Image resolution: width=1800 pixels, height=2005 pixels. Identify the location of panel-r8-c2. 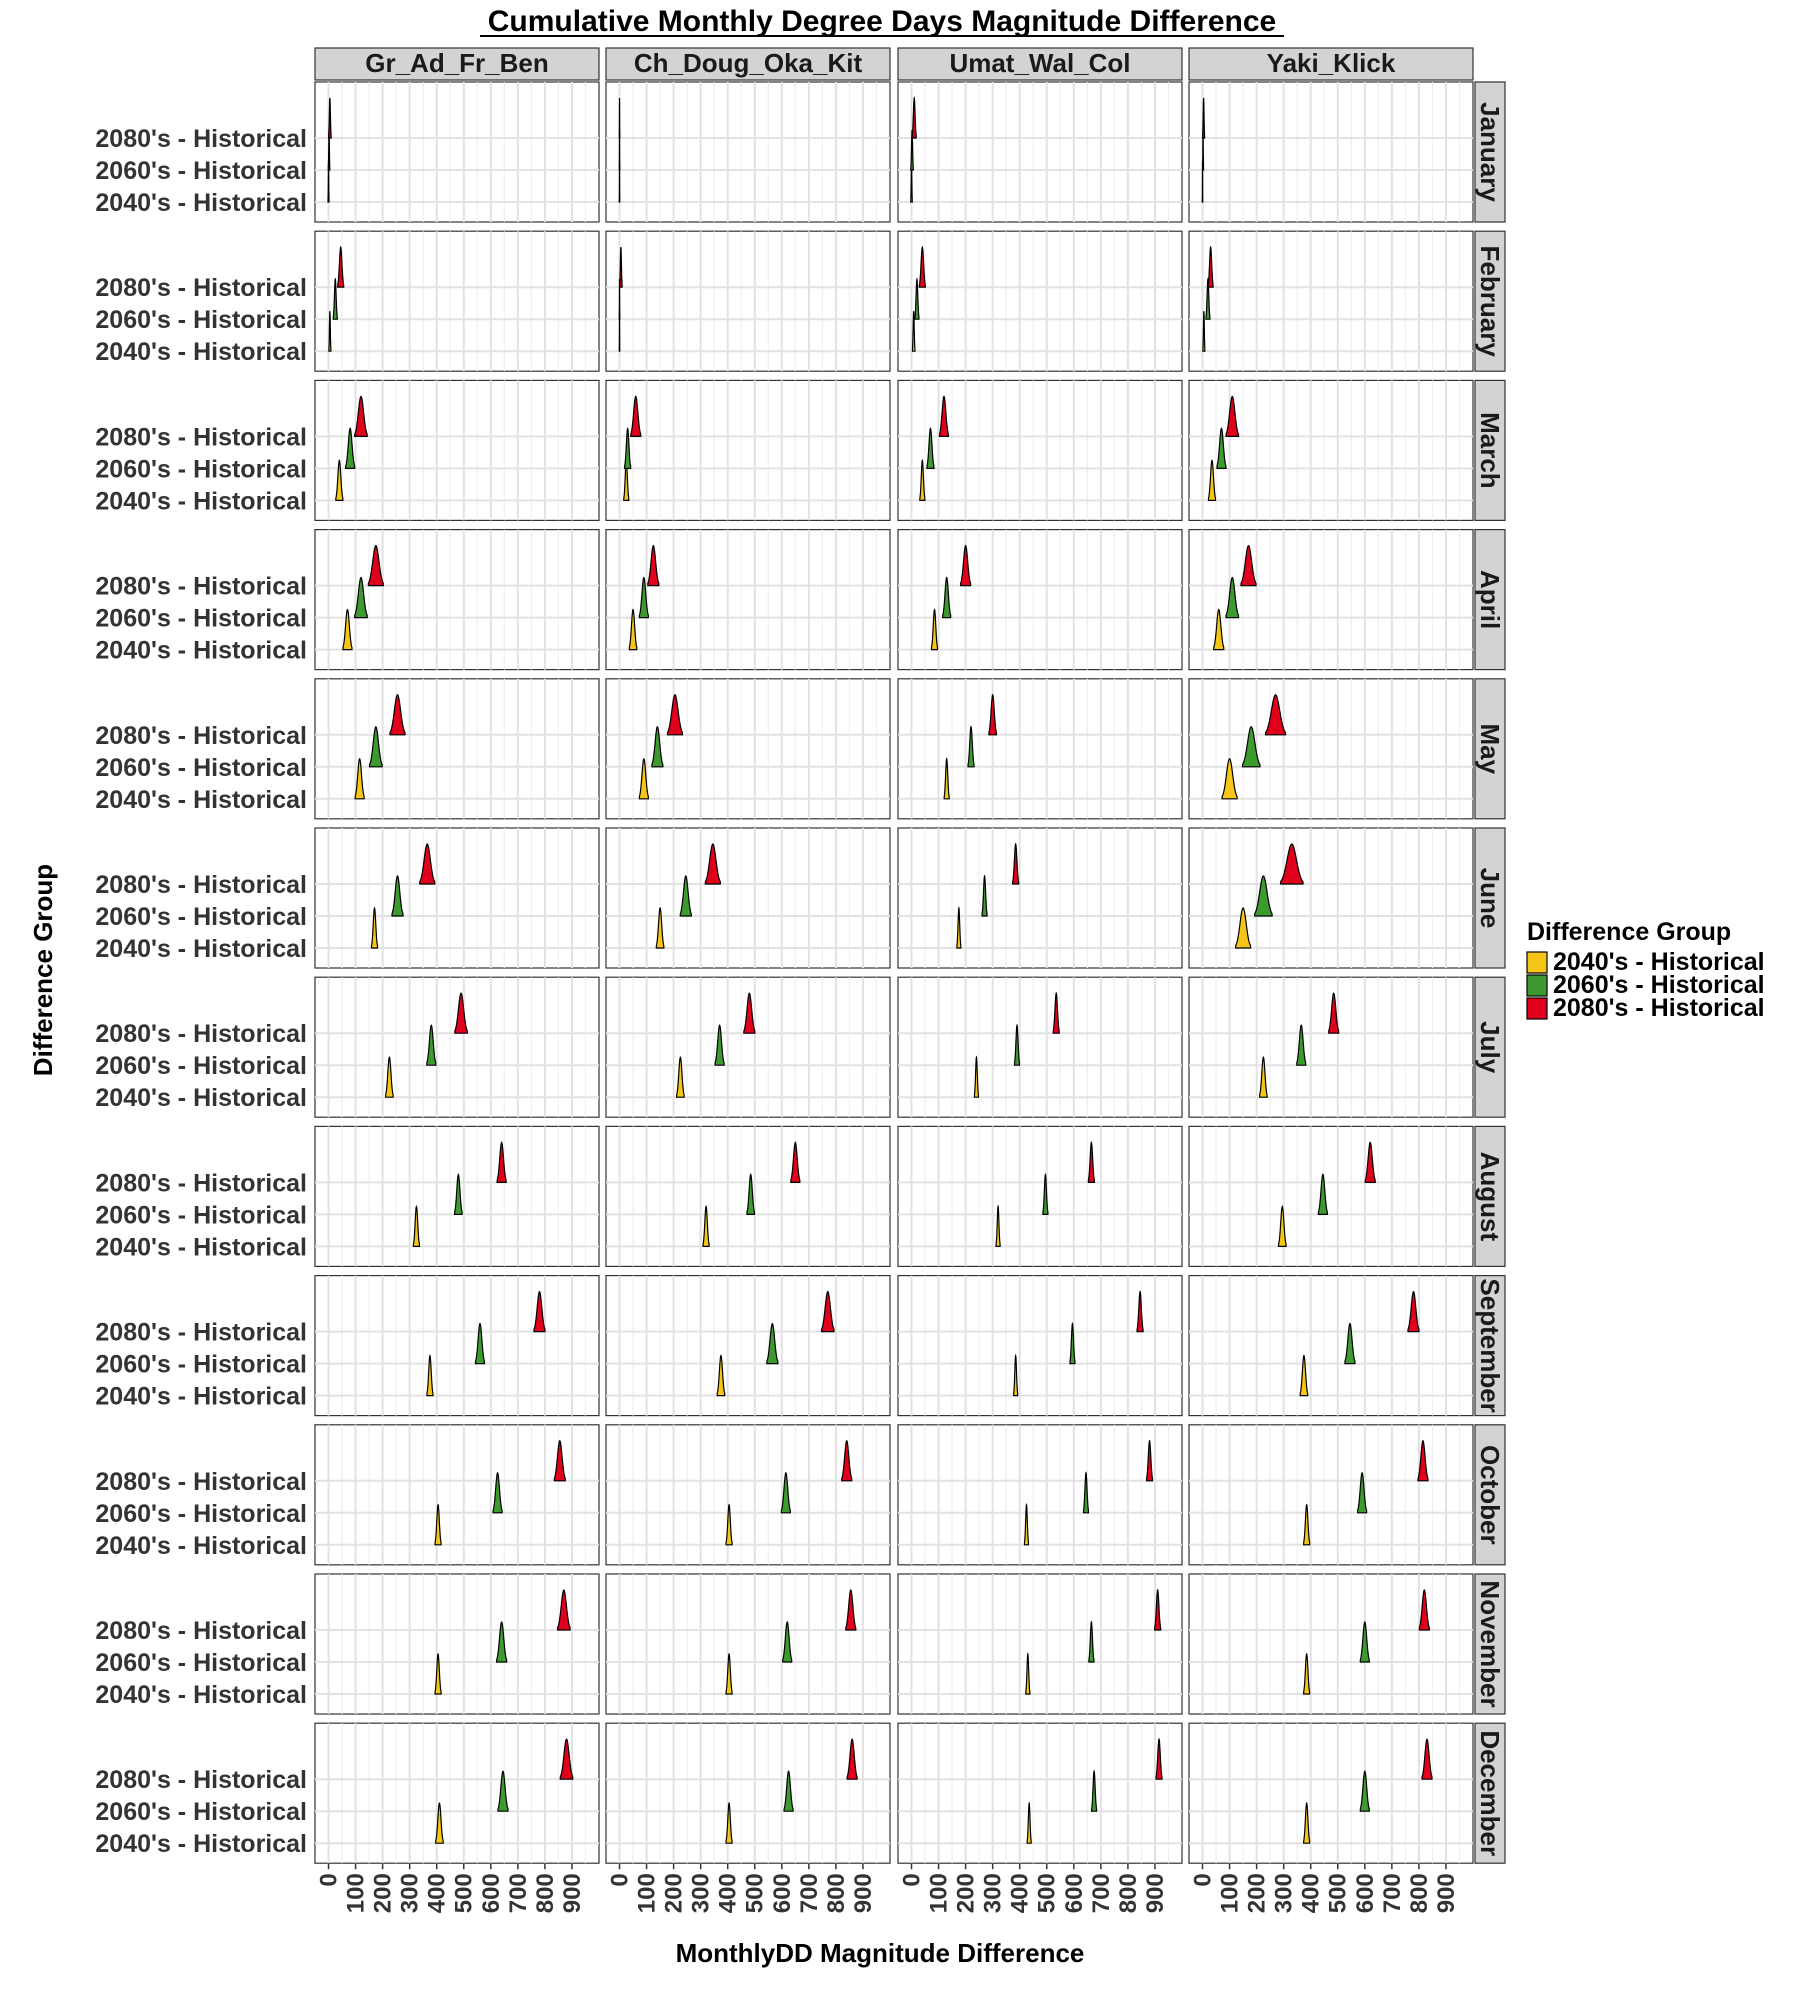
(748, 1196).